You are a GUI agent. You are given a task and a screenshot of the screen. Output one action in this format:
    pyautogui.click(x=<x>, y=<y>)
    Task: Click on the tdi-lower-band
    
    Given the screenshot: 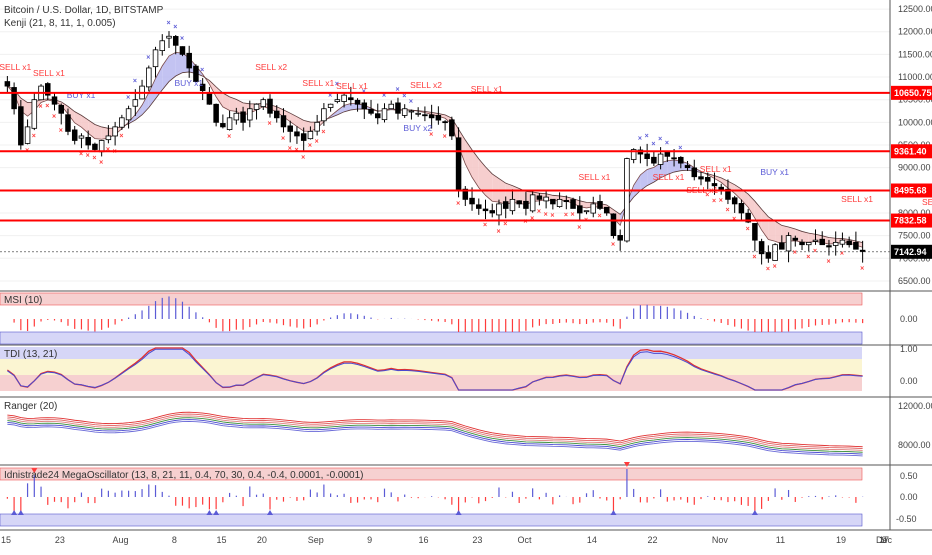 What is the action you would take?
    pyautogui.click(x=431, y=383)
    